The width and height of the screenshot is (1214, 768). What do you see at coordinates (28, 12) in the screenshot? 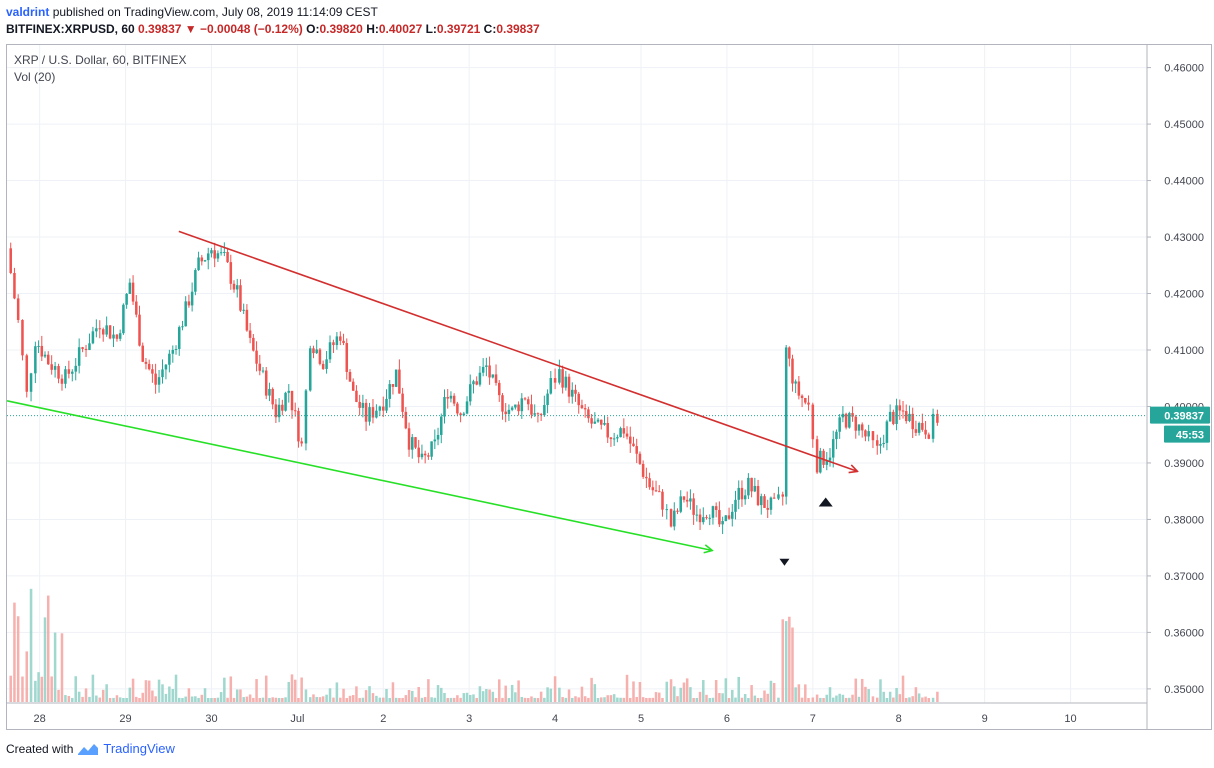
I see `publisher-name: valdrint` at bounding box center [28, 12].